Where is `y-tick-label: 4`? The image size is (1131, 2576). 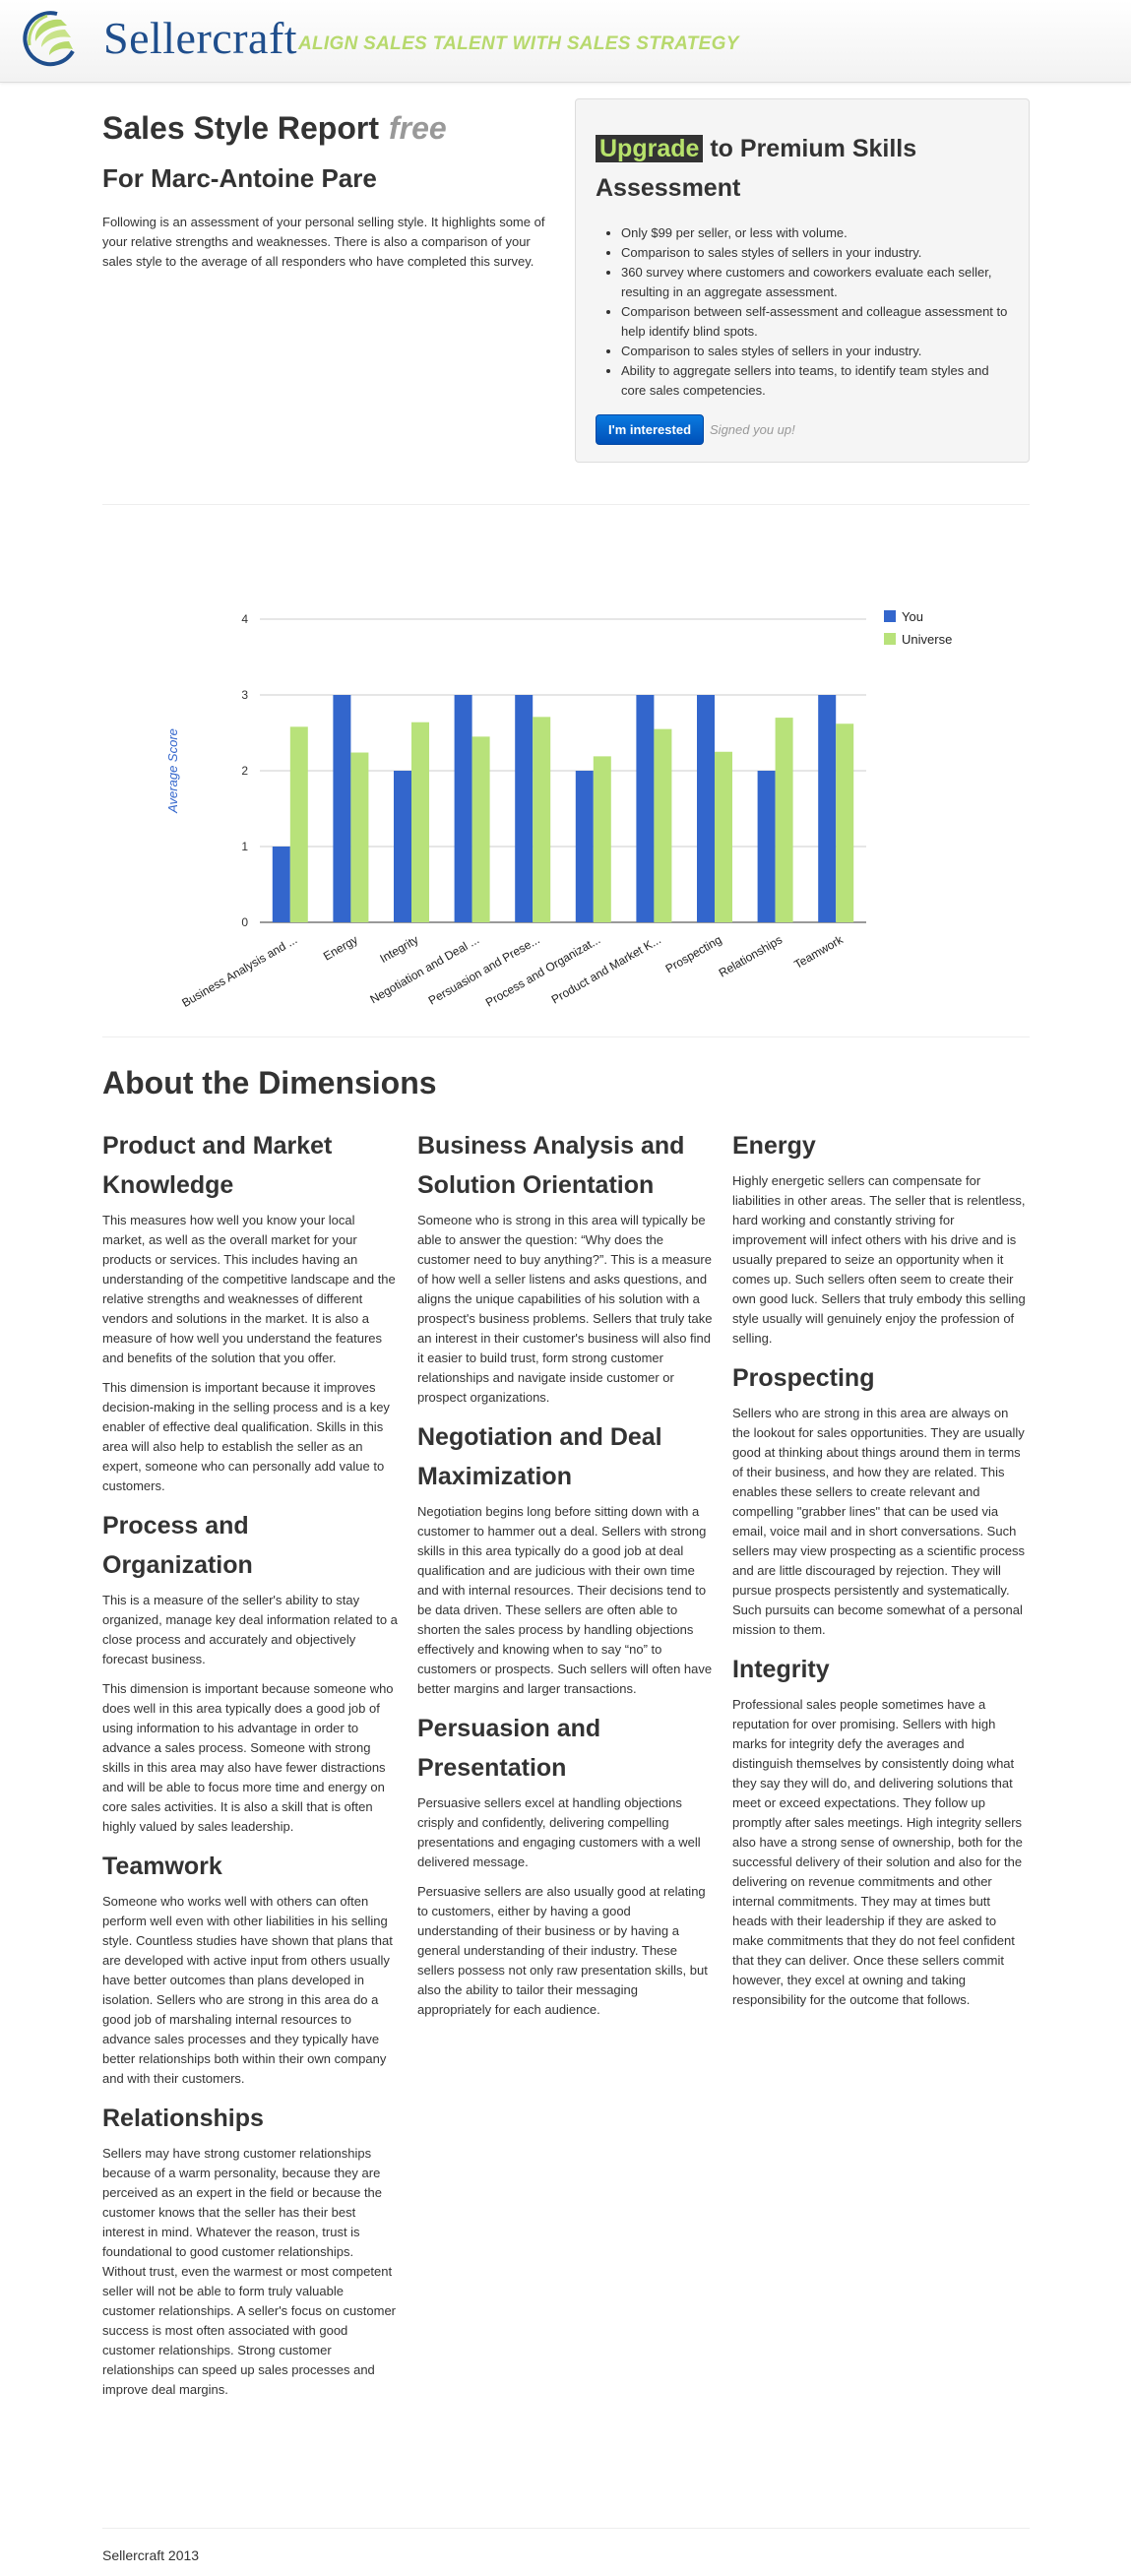 y-tick-label: 4 is located at coordinates (244, 619).